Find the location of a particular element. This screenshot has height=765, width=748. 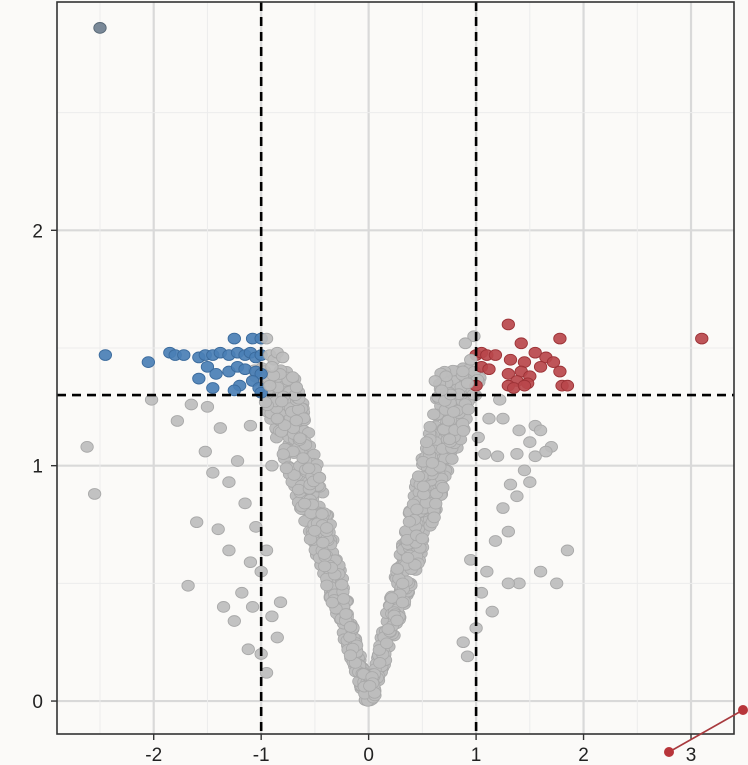

non-significant-cloud is located at coordinates (367, 534).